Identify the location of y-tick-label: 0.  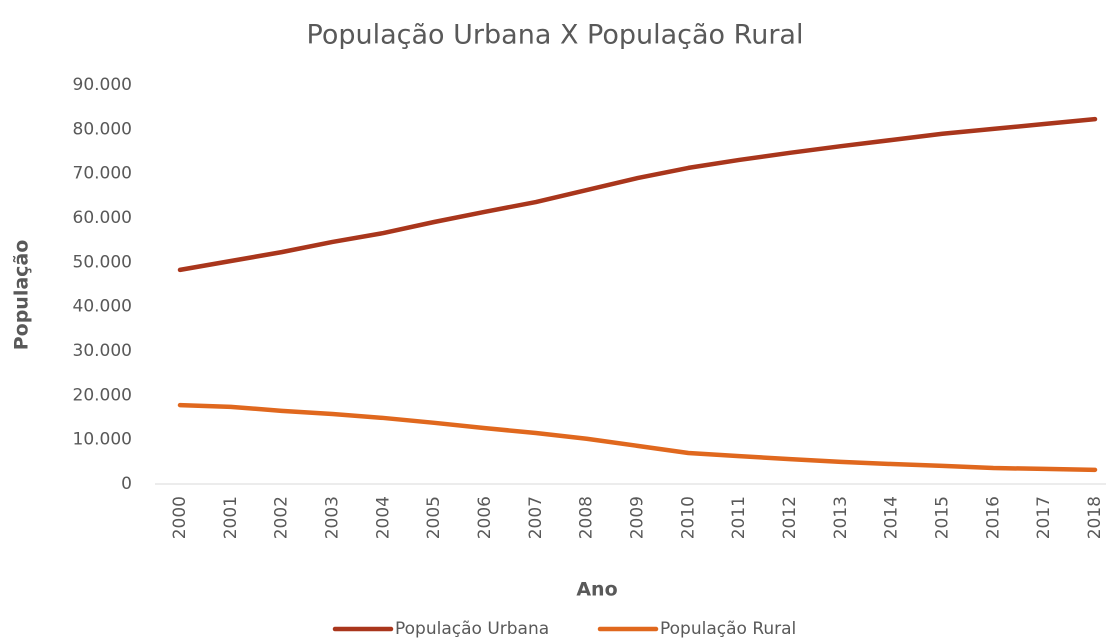
(126, 484).